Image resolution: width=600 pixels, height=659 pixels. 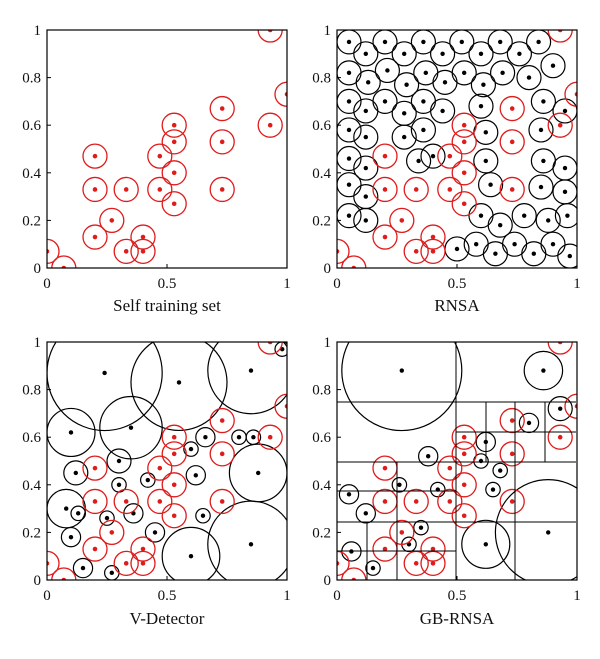 I want to click on plot-area, so click(x=167, y=149).